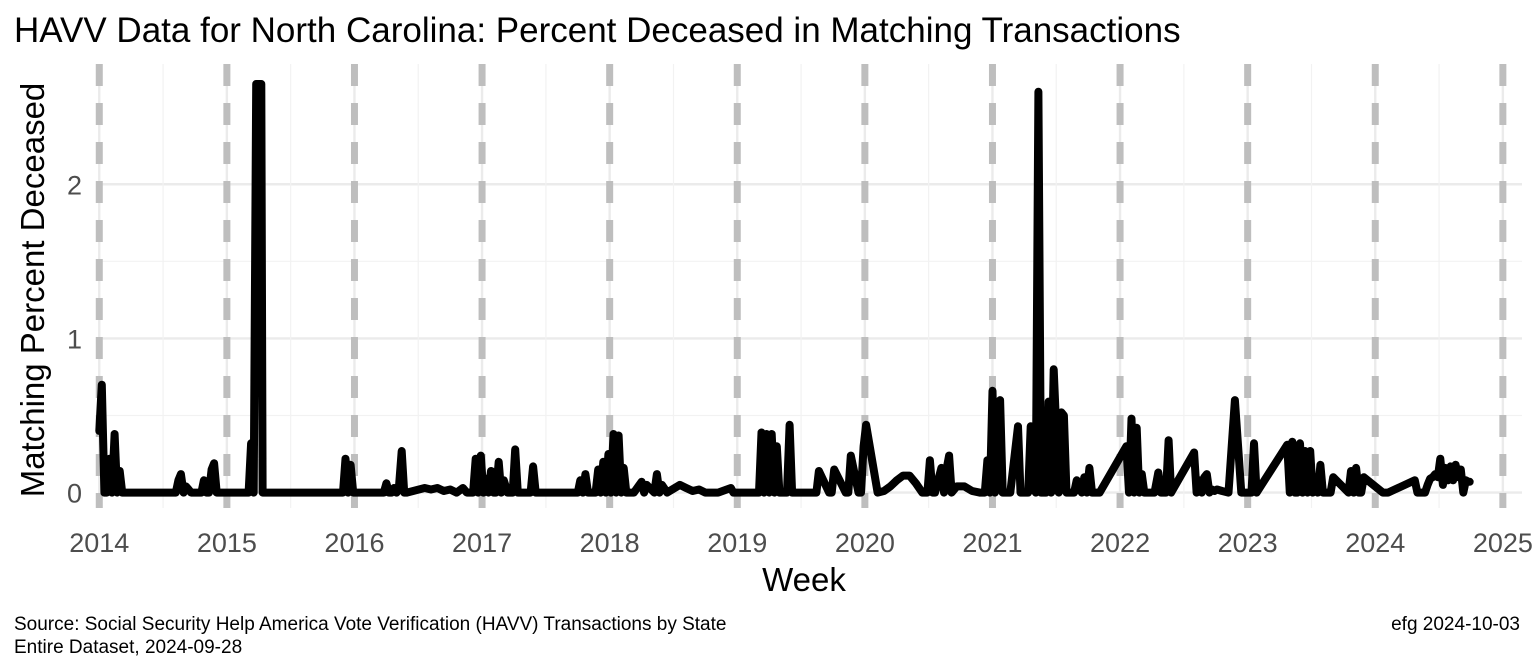 The image size is (1536, 672). I want to click on x-tick-label: 2023, so click(1248, 543).